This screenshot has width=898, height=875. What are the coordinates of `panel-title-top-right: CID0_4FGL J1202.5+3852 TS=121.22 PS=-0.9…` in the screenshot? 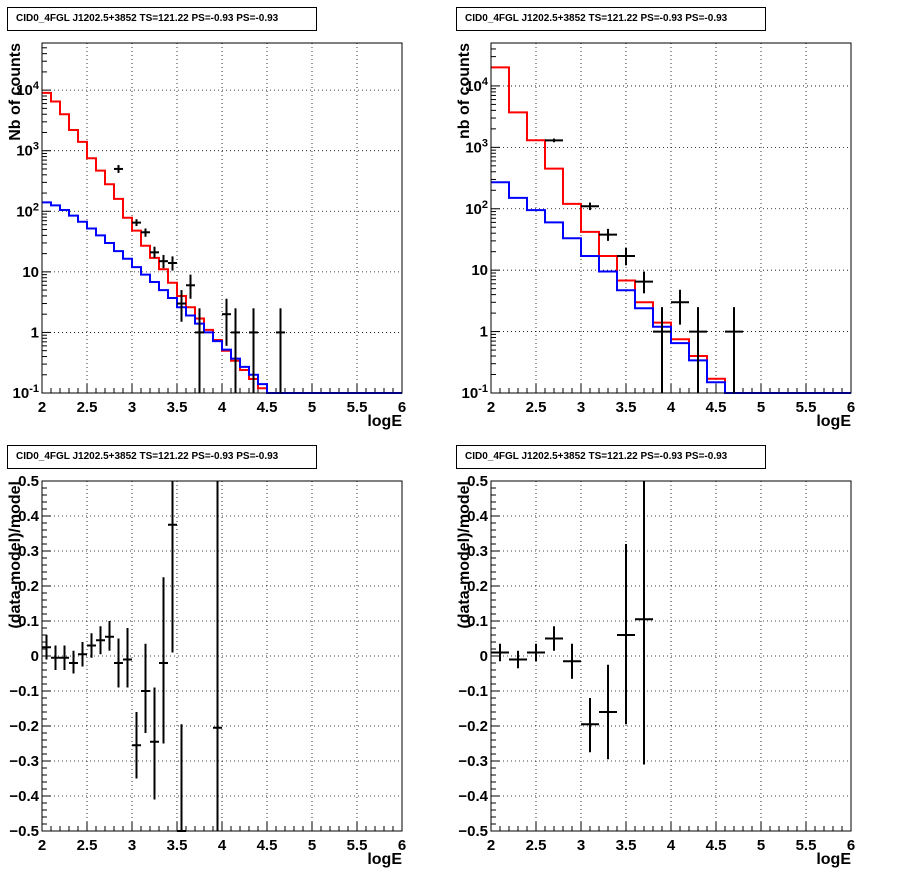 It's located at (611, 19).